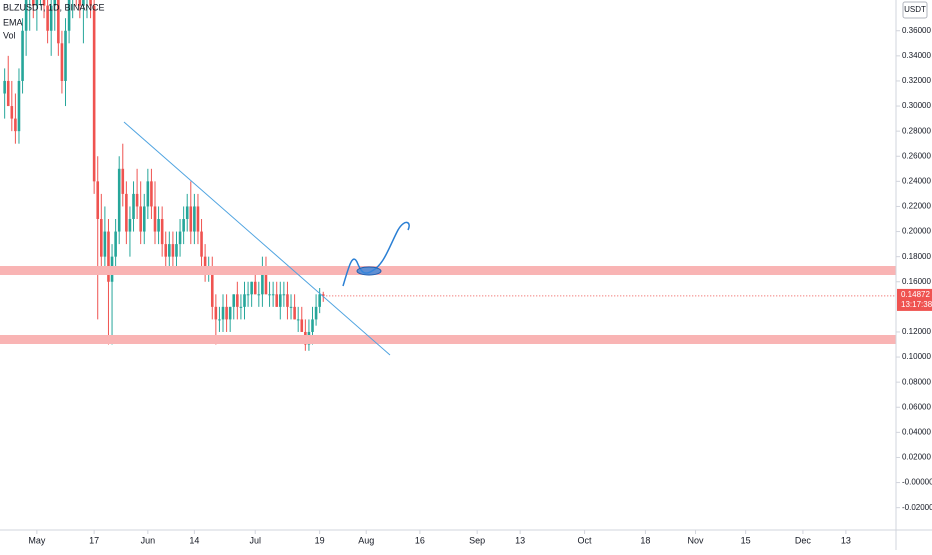 The width and height of the screenshot is (932, 555). I want to click on y-tick-label: 0.20000, so click(916, 231).